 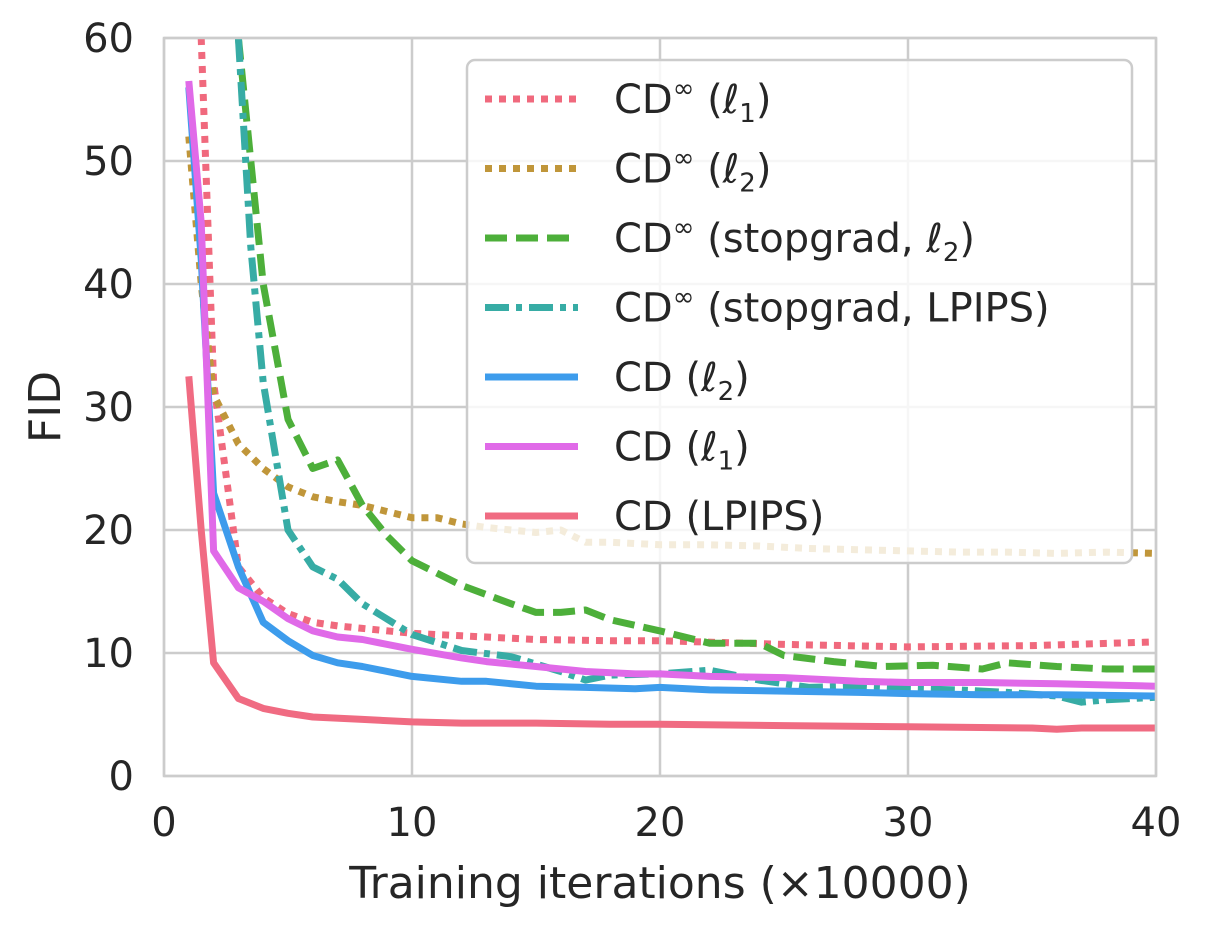 I want to click on legend-label: CD (ℓ1), so click(x=682, y=451).